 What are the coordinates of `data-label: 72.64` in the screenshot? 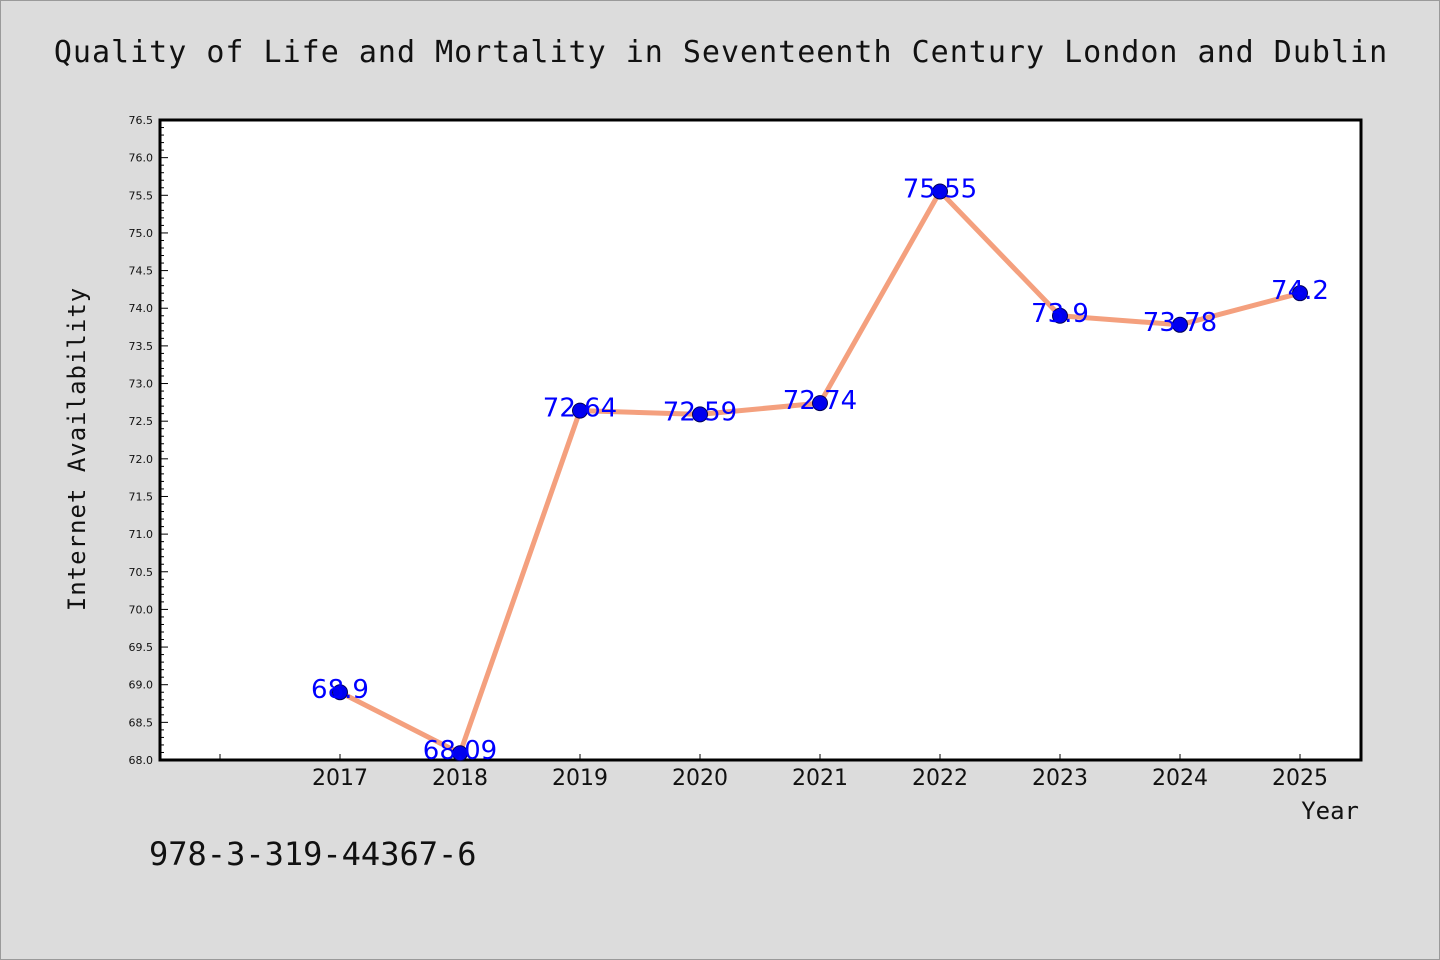 It's located at (580, 409).